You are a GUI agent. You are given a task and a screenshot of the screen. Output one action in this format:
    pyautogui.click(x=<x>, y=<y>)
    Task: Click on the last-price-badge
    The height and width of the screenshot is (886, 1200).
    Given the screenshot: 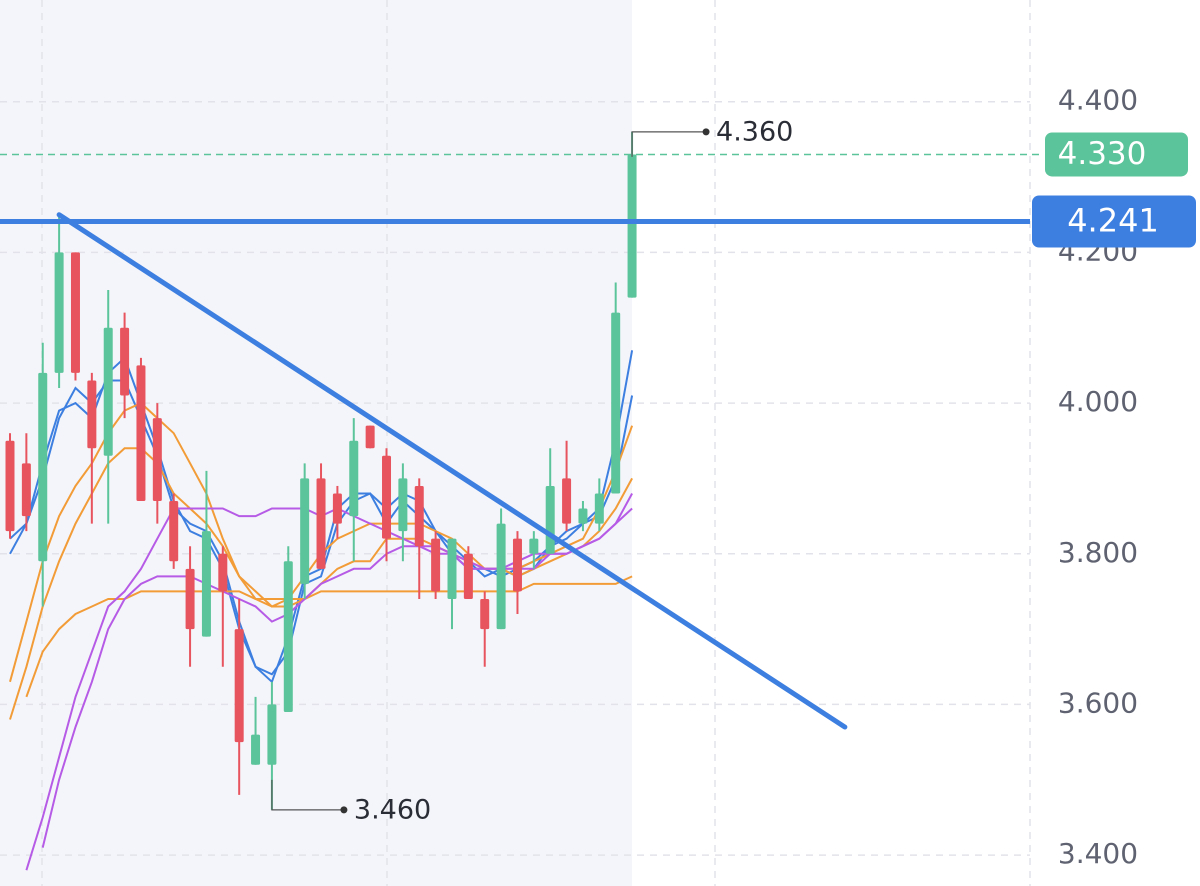 What is the action you would take?
    pyautogui.click(x=1116, y=154)
    